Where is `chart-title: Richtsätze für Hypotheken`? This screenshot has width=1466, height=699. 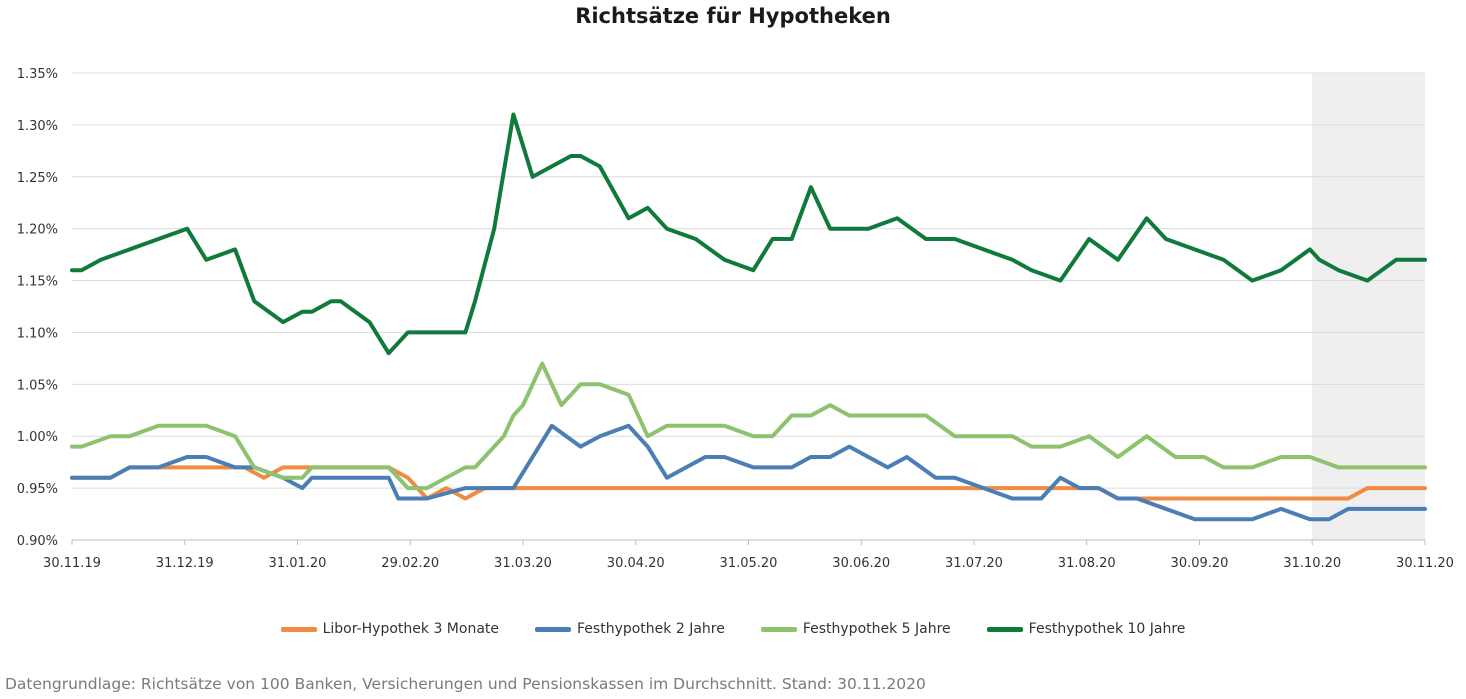 chart-title: Richtsätze für Hypotheken is located at coordinates (733, 16).